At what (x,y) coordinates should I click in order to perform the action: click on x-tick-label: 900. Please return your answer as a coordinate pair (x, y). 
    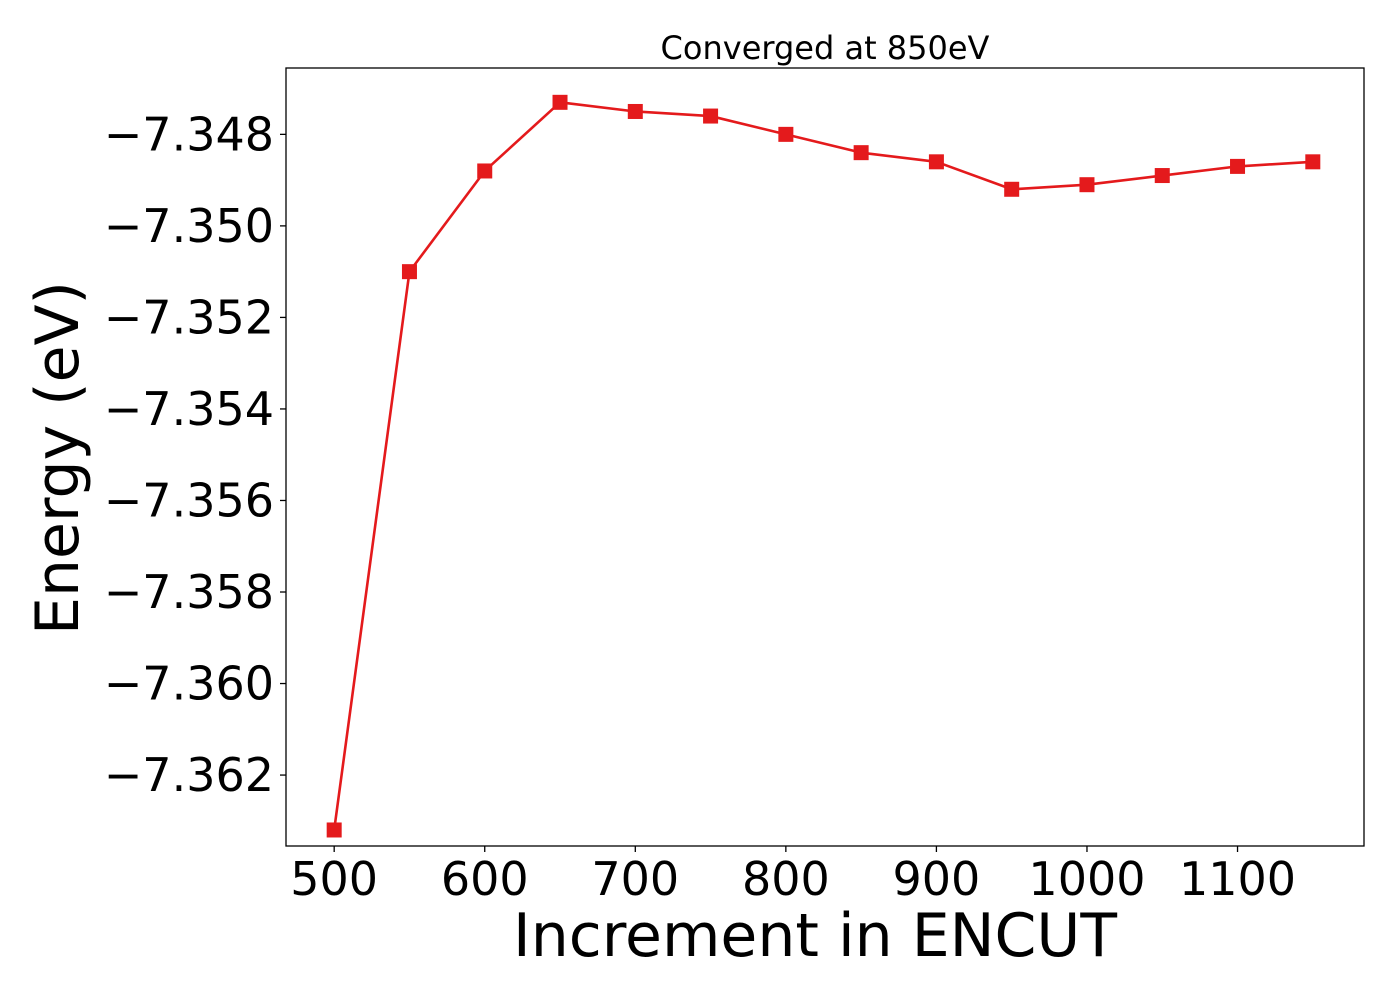
    Looking at the image, I should click on (937, 879).